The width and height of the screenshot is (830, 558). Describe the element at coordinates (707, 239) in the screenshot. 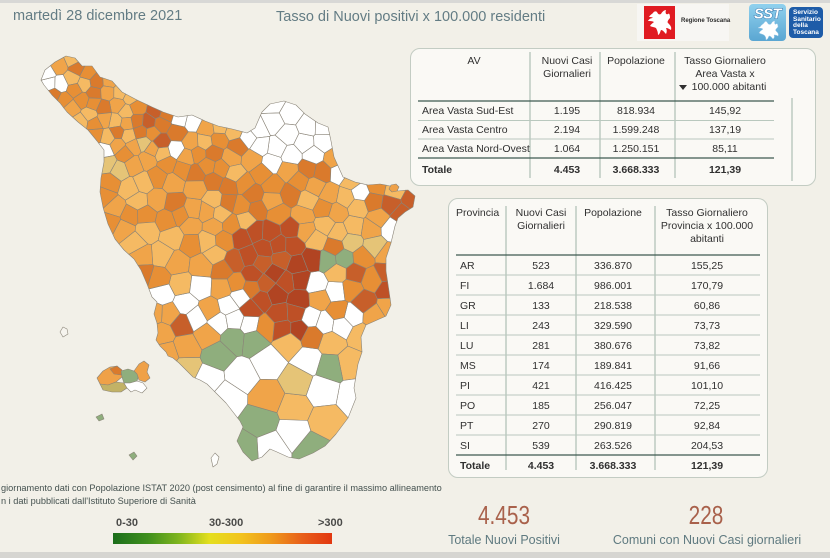

I see `svg-text: abitanti` at that location.